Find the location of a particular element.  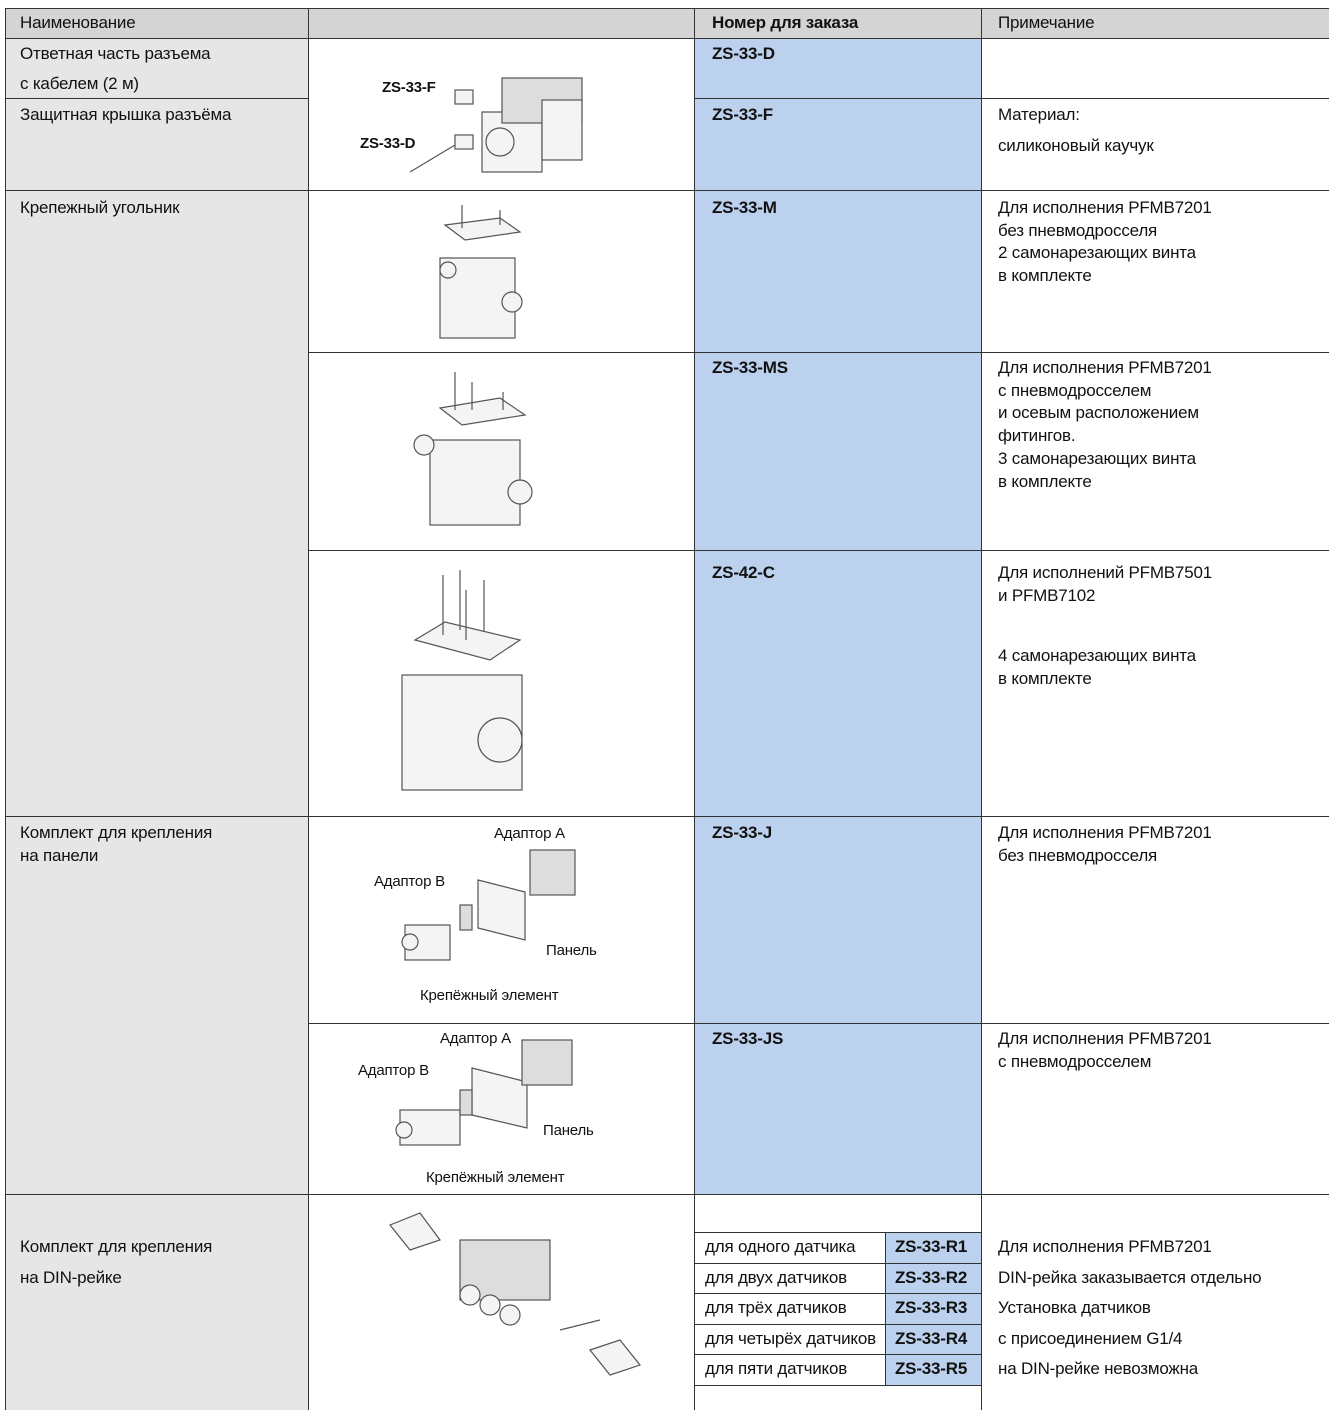

item-name: на DIN-рейке is located at coordinates (71, 1277).